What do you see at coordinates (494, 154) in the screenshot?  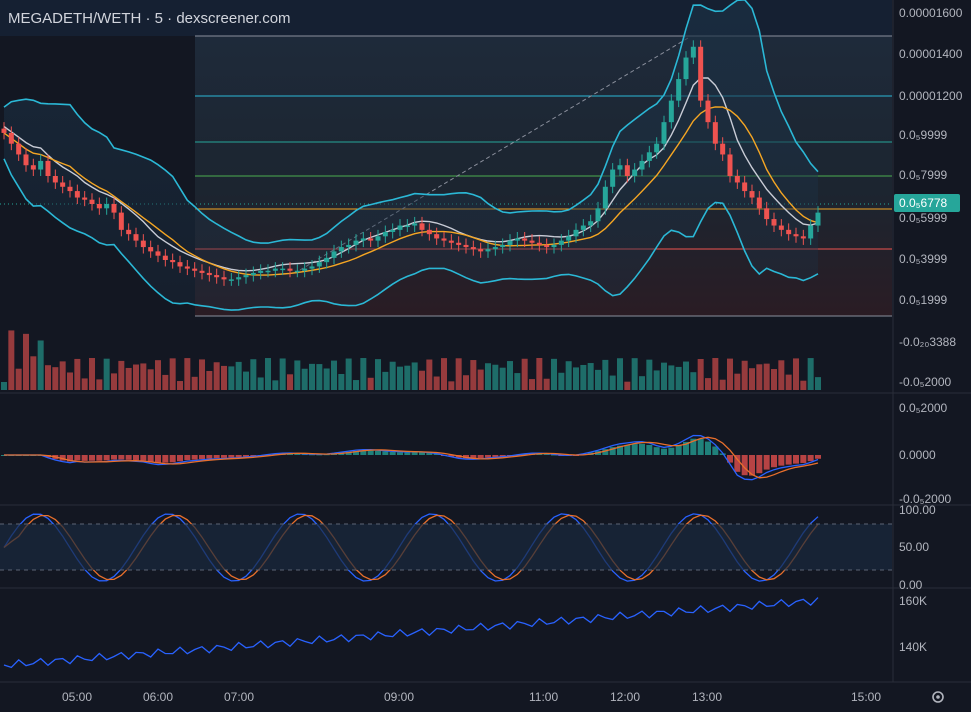 I see `fib-trend-line` at bounding box center [494, 154].